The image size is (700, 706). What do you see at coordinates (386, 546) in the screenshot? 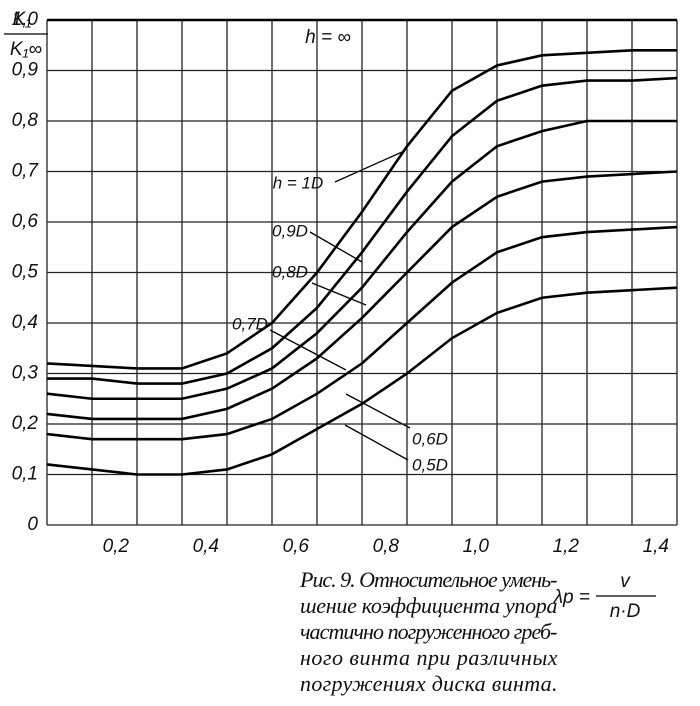
I see `x-tick-label: 0,8` at bounding box center [386, 546].